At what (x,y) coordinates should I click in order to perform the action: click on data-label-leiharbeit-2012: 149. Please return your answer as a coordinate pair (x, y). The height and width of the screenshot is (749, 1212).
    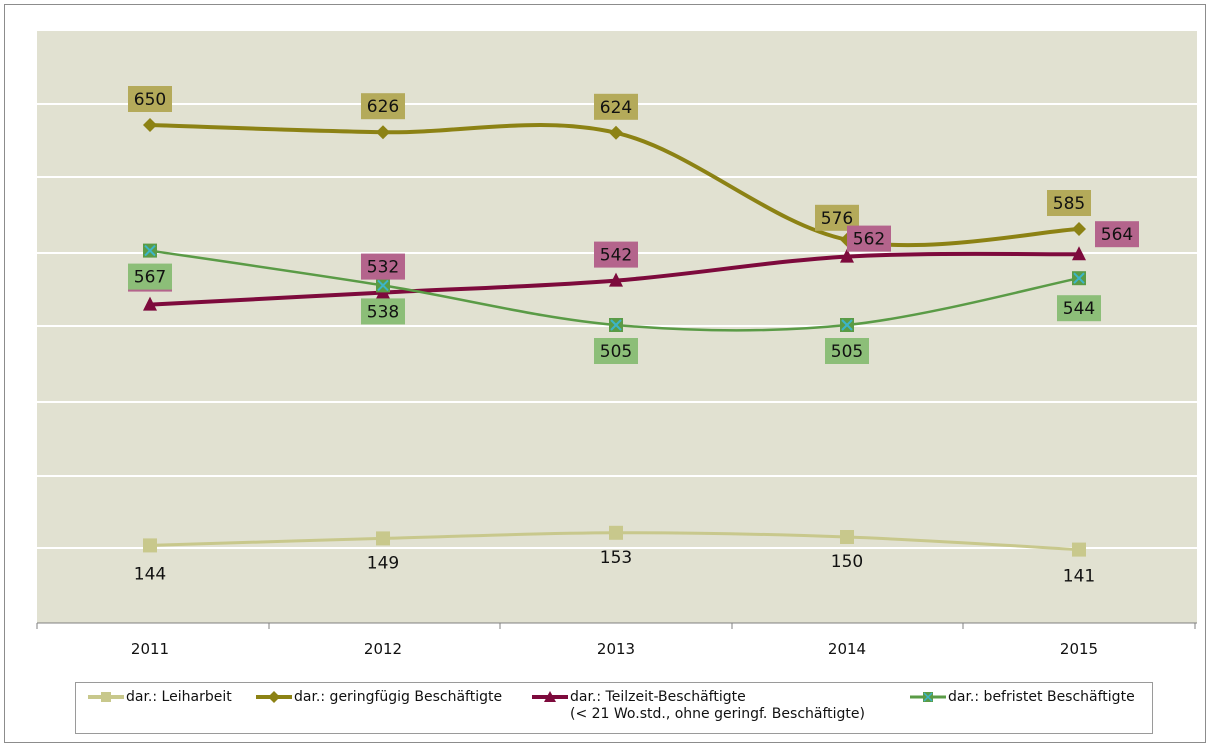
    Looking at the image, I should click on (383, 563).